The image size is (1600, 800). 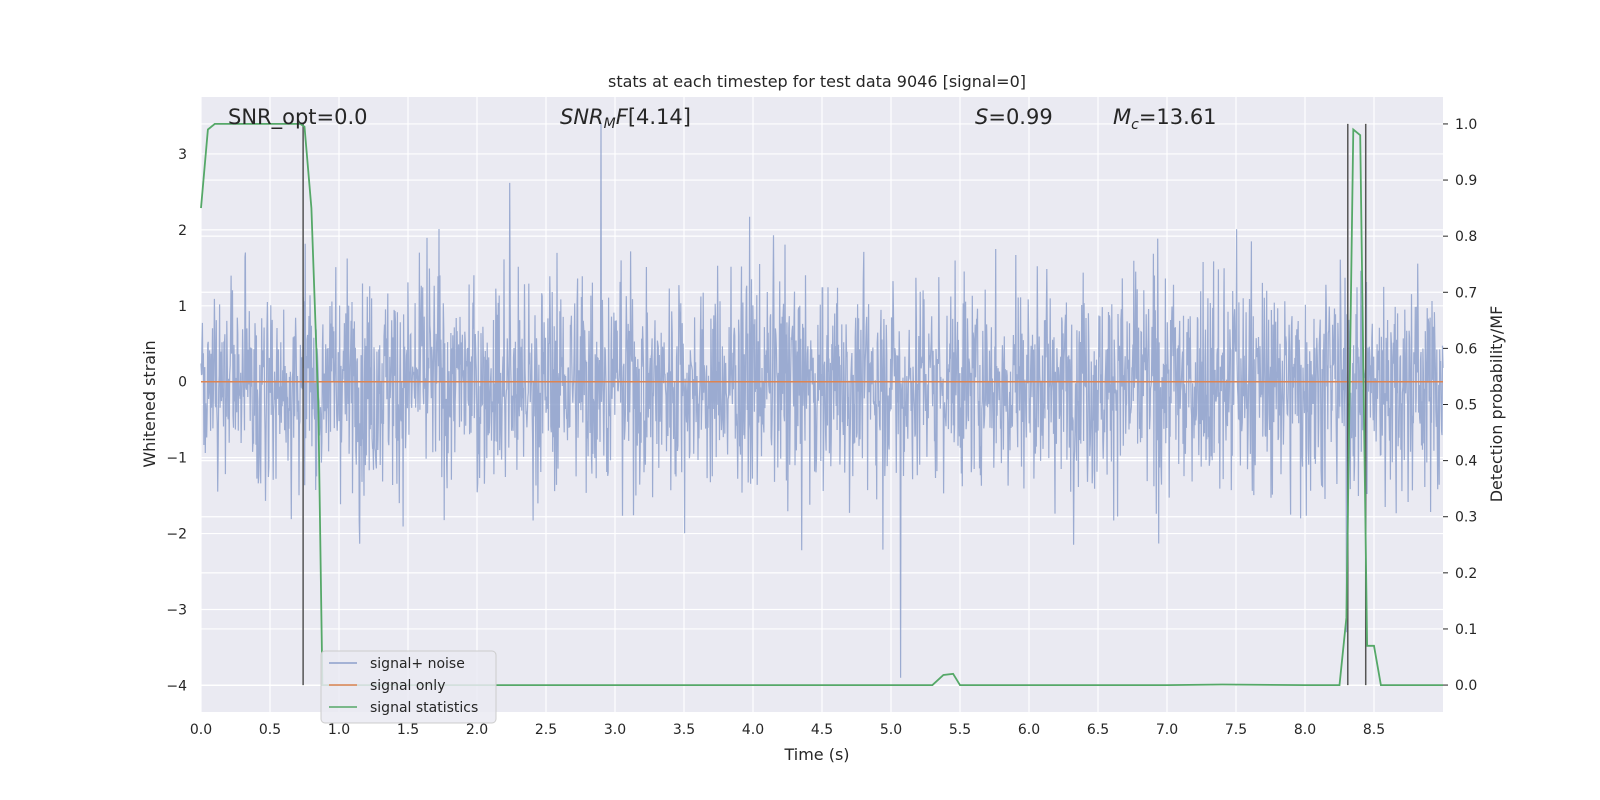 I want to click on y-tick-label: −2, so click(x=176, y=535).